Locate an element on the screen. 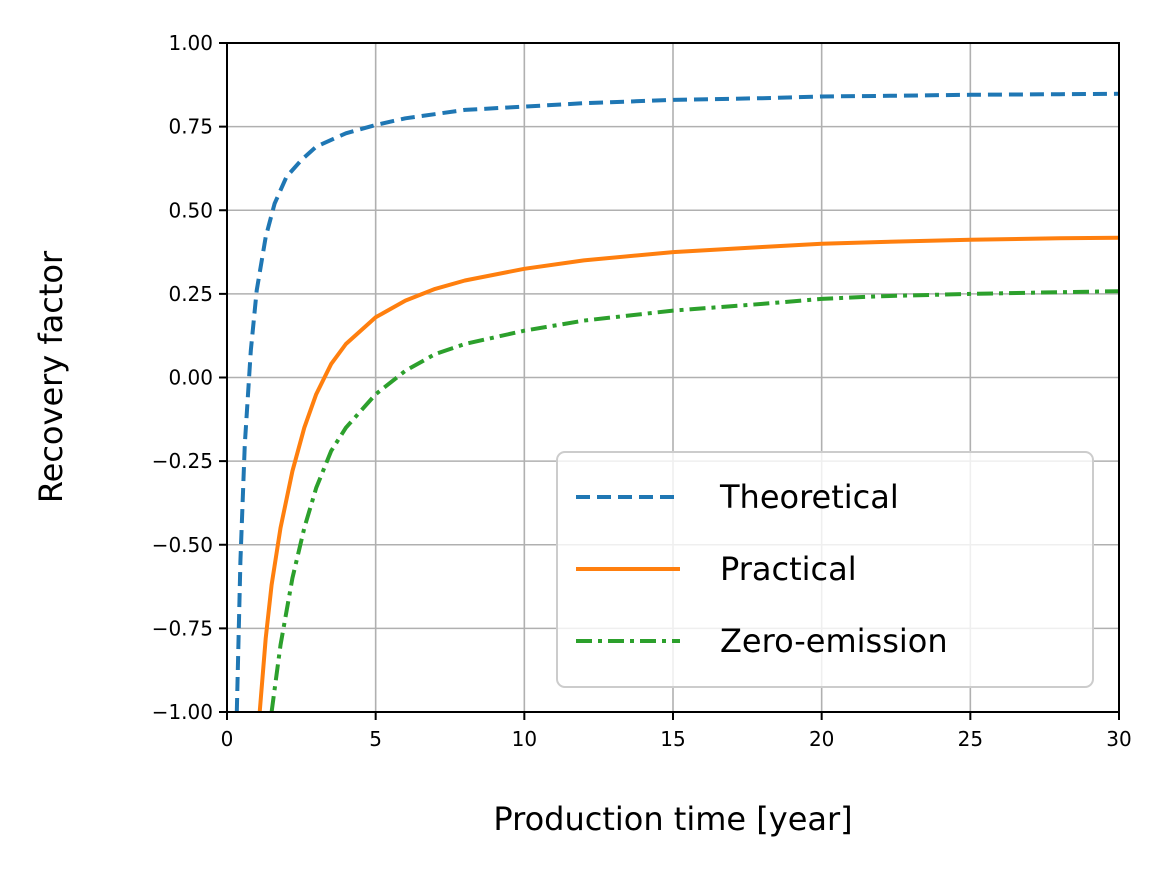  x-tick-label: 15 is located at coordinates (672, 739).